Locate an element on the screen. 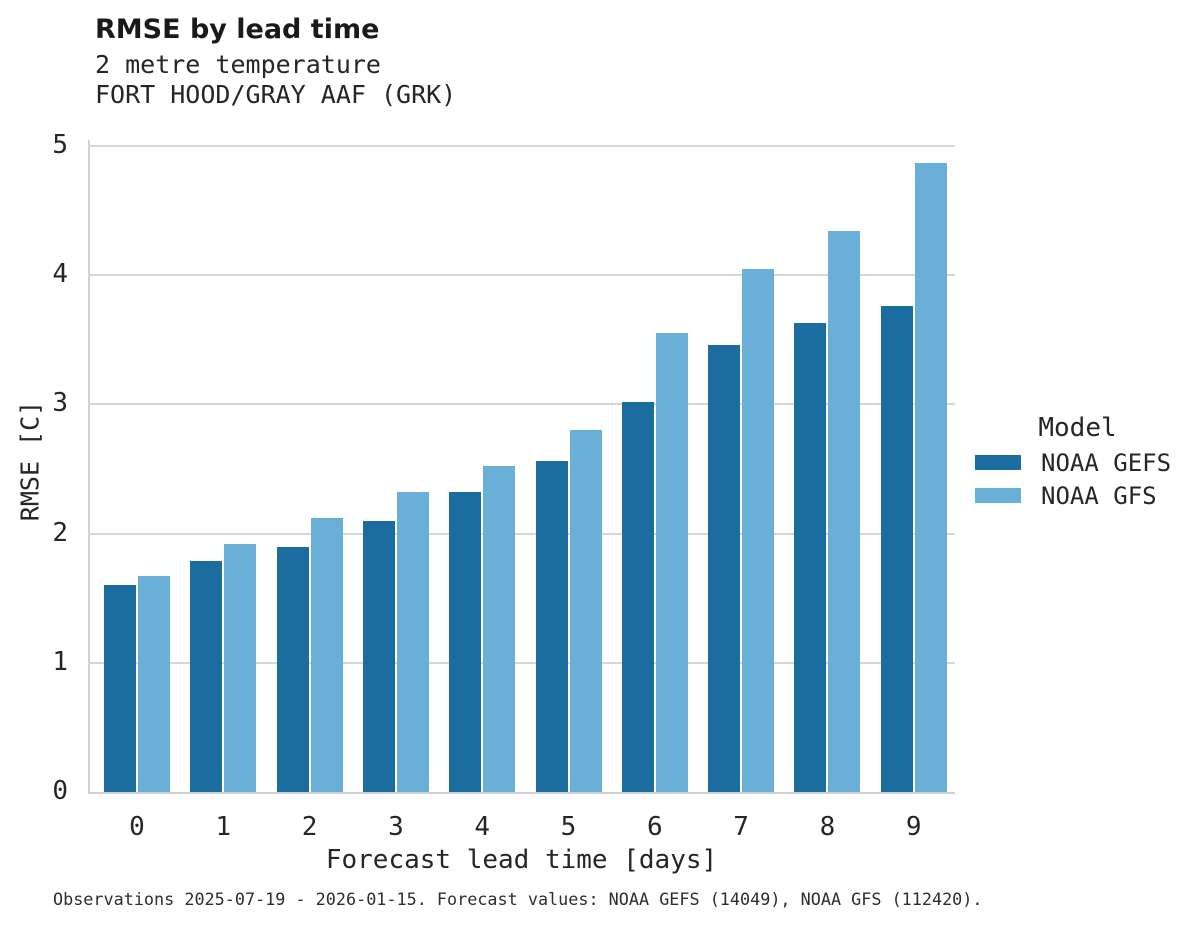 The width and height of the screenshot is (1195, 928). x-tick-label-5: 5 is located at coordinates (568, 827).